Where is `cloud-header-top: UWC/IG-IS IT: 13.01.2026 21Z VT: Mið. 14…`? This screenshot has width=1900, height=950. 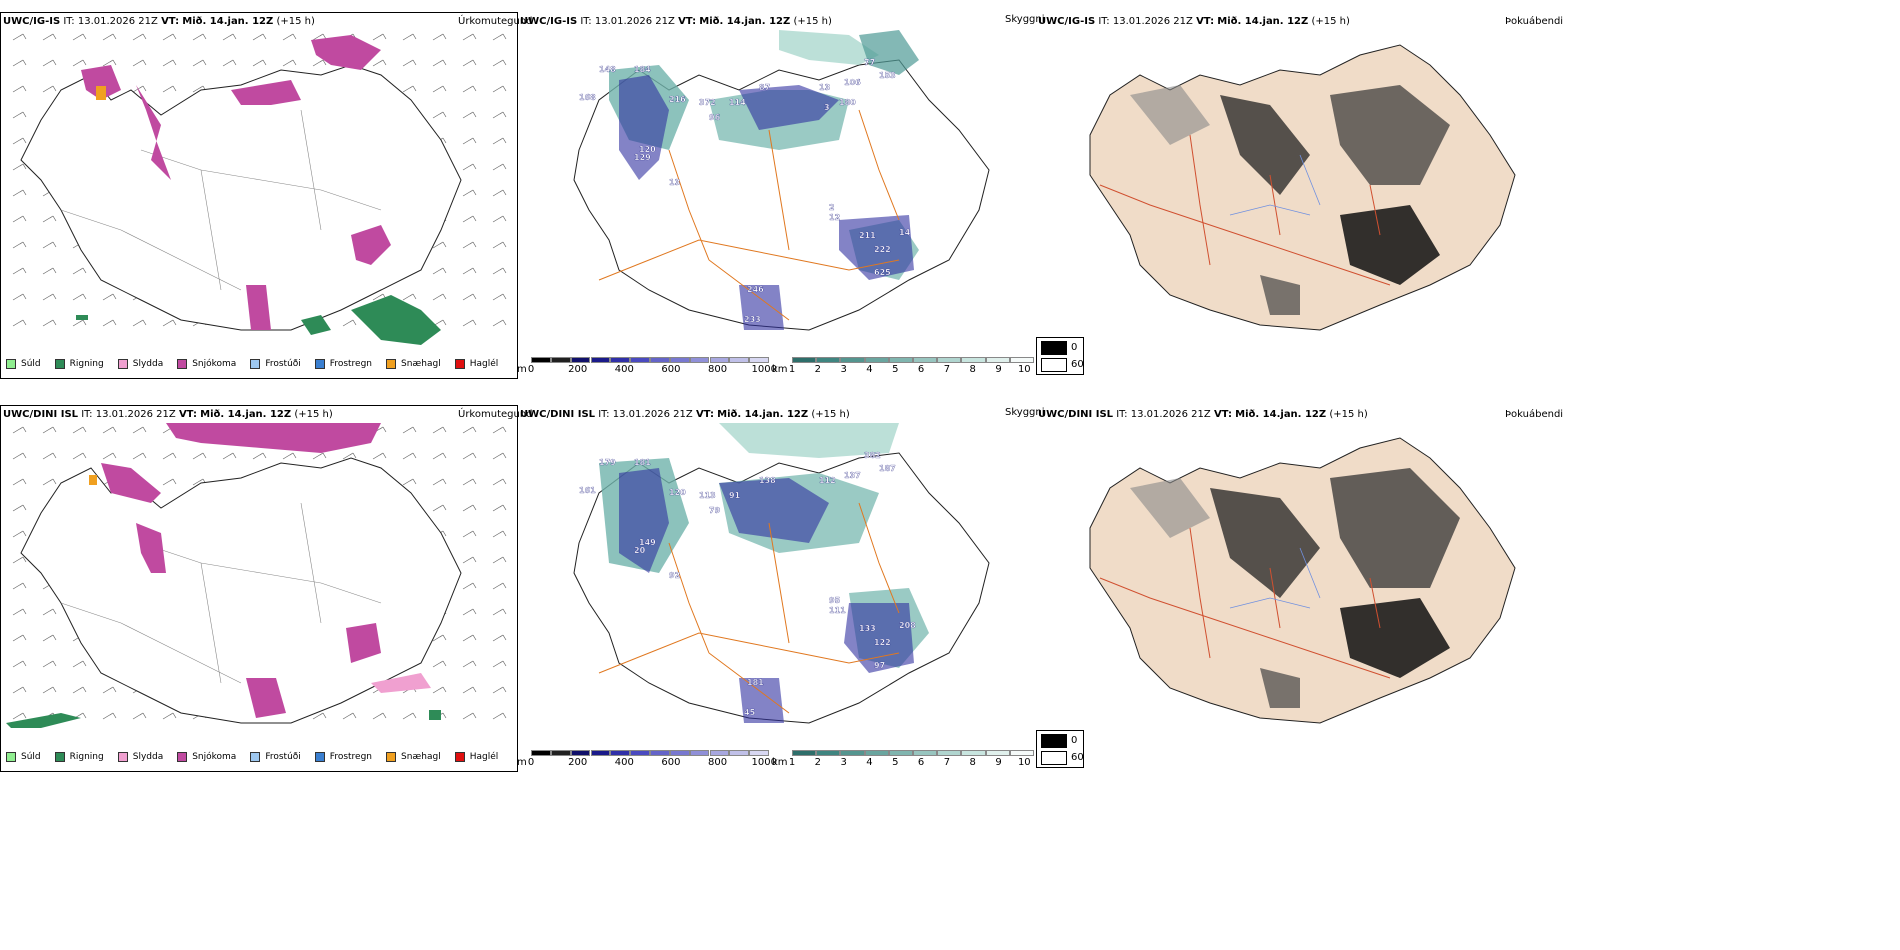
cloud-header-top: UWC/IG-IS IT: 13.01.2026 21Z VT: Mið. 14… is located at coordinates (676, 21).